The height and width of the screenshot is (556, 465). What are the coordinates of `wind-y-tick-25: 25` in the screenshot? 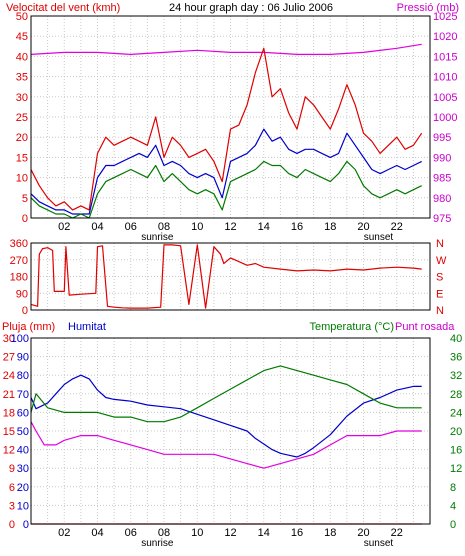 It's located at (22, 118).